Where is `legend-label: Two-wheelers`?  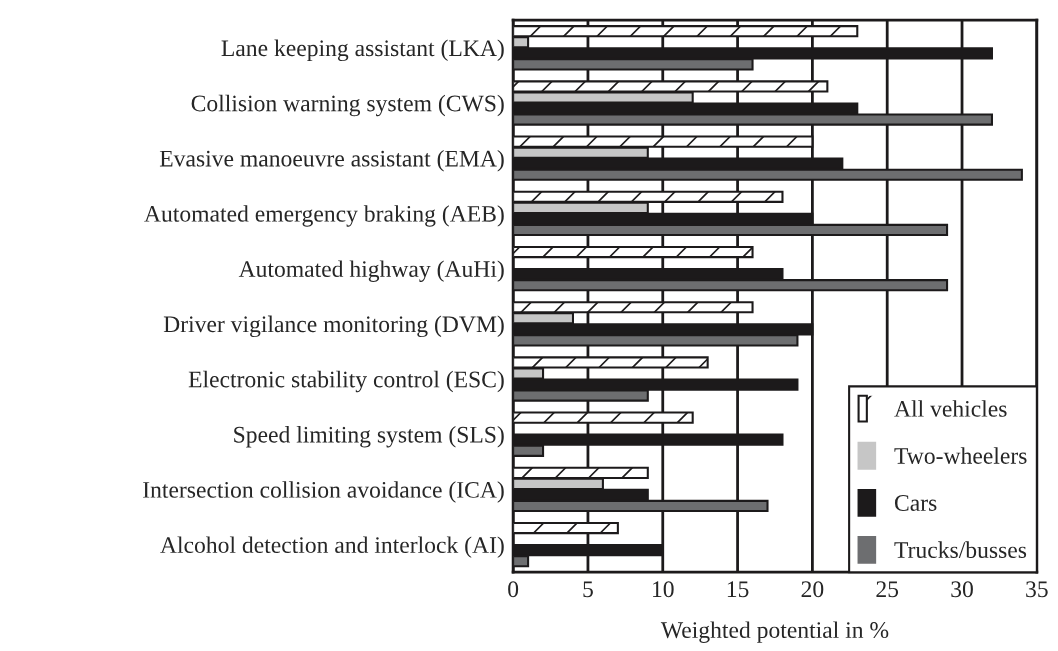 legend-label: Two-wheelers is located at coordinates (960, 455).